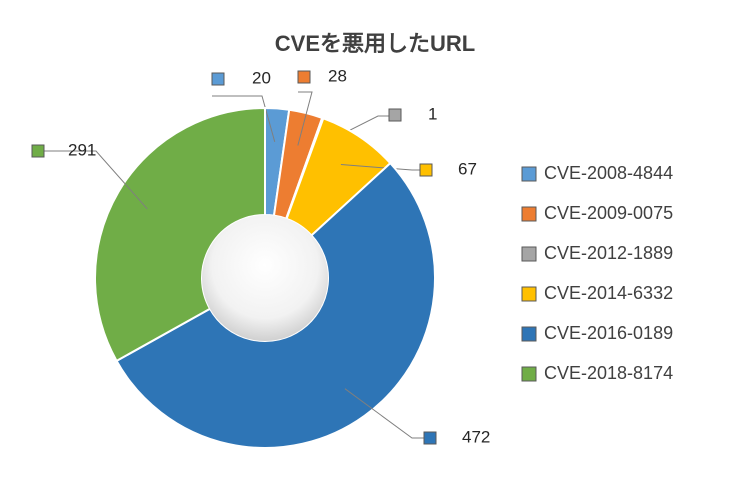 Image resolution: width=750 pixels, height=478 pixels. What do you see at coordinates (608, 213) in the screenshot?
I see `legend-label: CVE-2009-0075` at bounding box center [608, 213].